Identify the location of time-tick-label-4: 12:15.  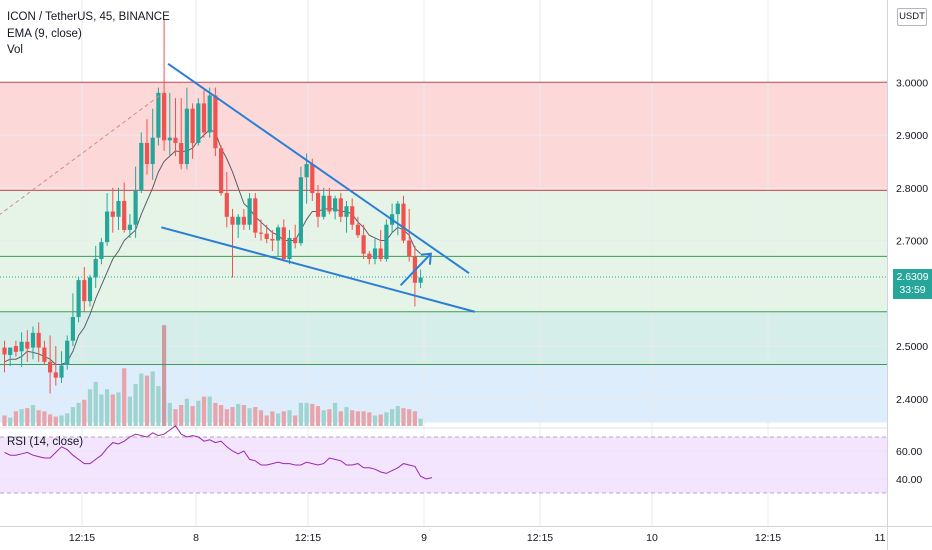
(540, 538).